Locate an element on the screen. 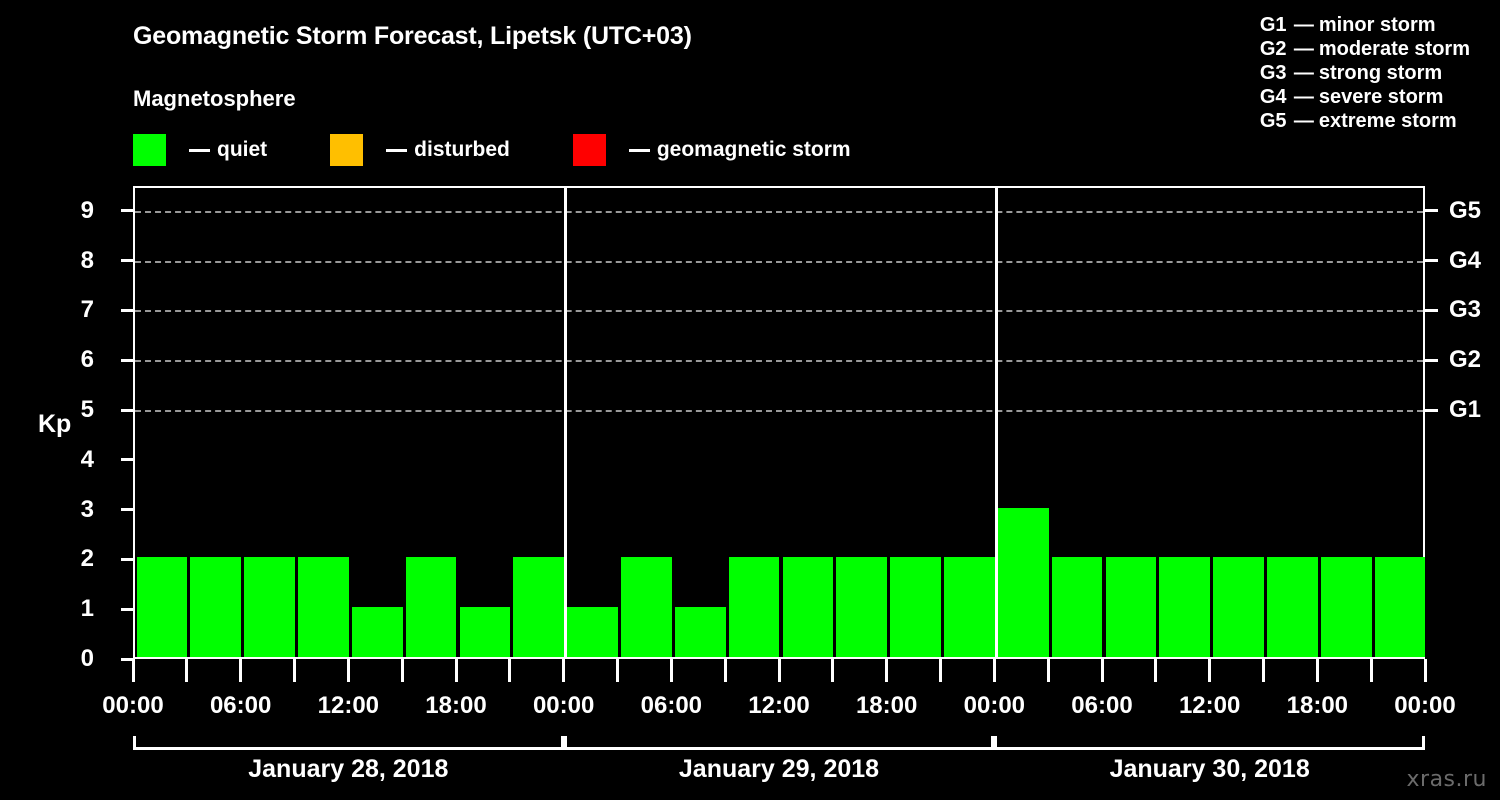  magnetosphere-legend: quiet disturbed geomagnetic storm is located at coordinates (492, 150).